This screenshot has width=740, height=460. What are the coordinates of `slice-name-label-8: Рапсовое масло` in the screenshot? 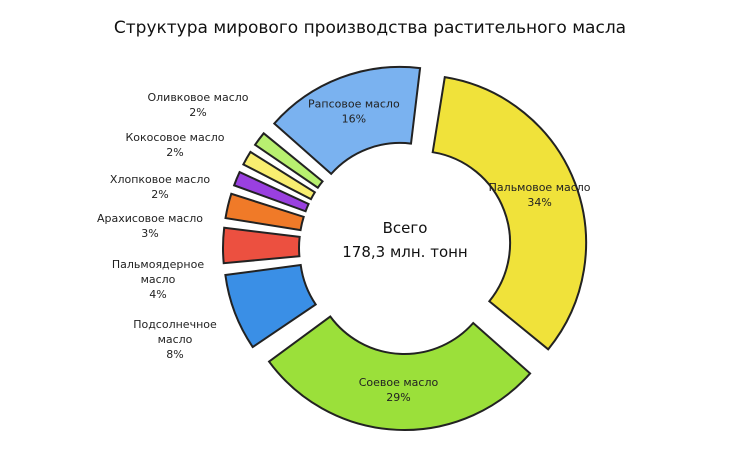 It's located at (354, 103).